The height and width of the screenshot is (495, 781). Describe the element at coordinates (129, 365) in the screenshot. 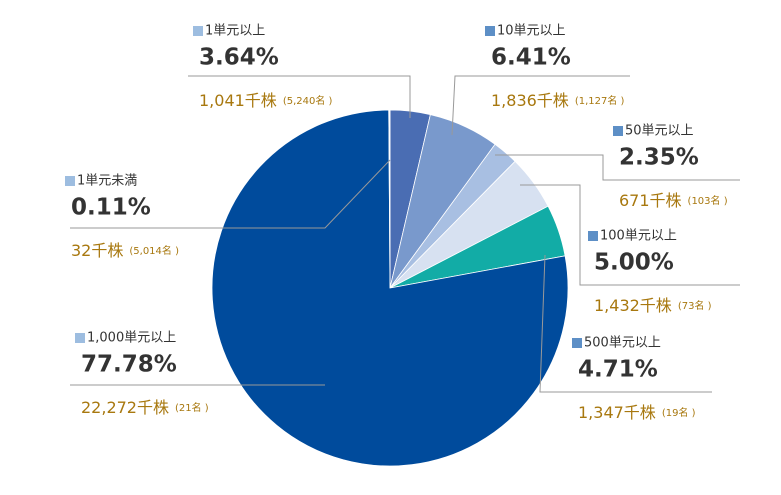

I see `percent-label: 77.78%` at that location.